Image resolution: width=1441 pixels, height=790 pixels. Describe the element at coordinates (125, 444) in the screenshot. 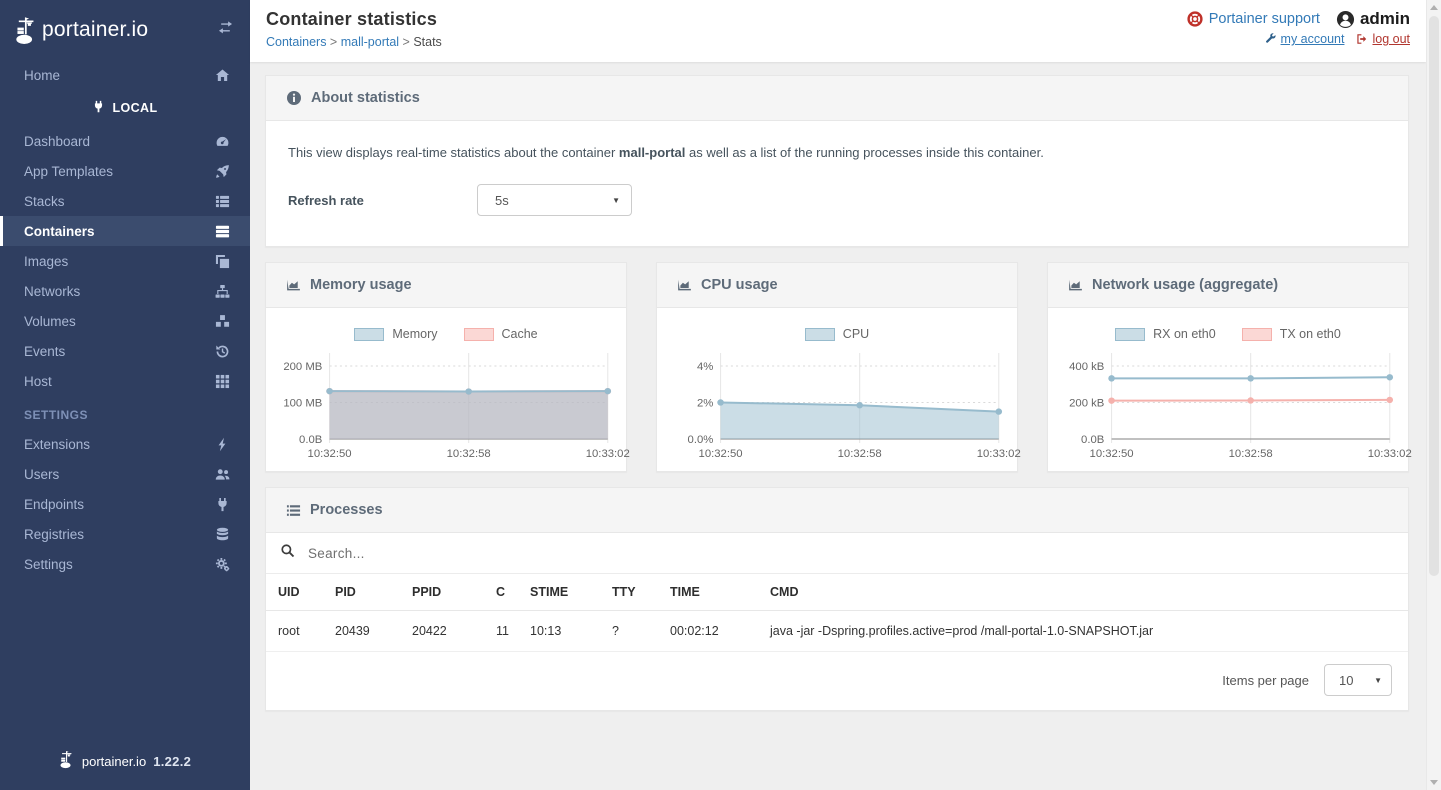

I see `sidebar-item-extensions: Extensions` at that location.